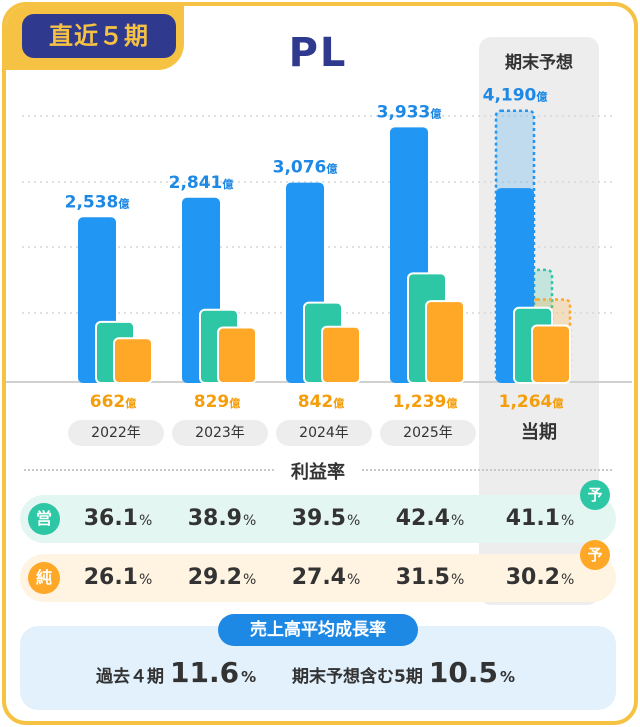  Describe the element at coordinates (222, 577) in the screenshot. I see `net-margin-value: 29.2%` at that location.